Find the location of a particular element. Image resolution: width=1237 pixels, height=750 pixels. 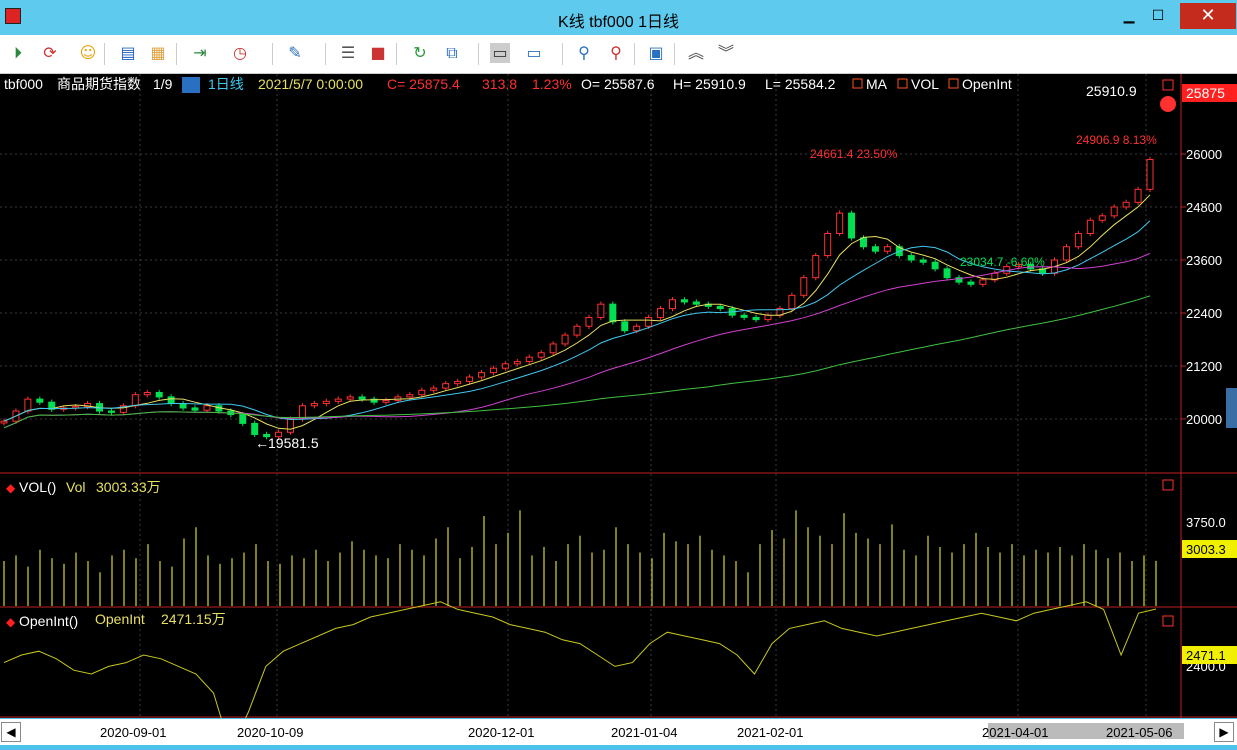

header-period: 1日线 is located at coordinates (226, 84).